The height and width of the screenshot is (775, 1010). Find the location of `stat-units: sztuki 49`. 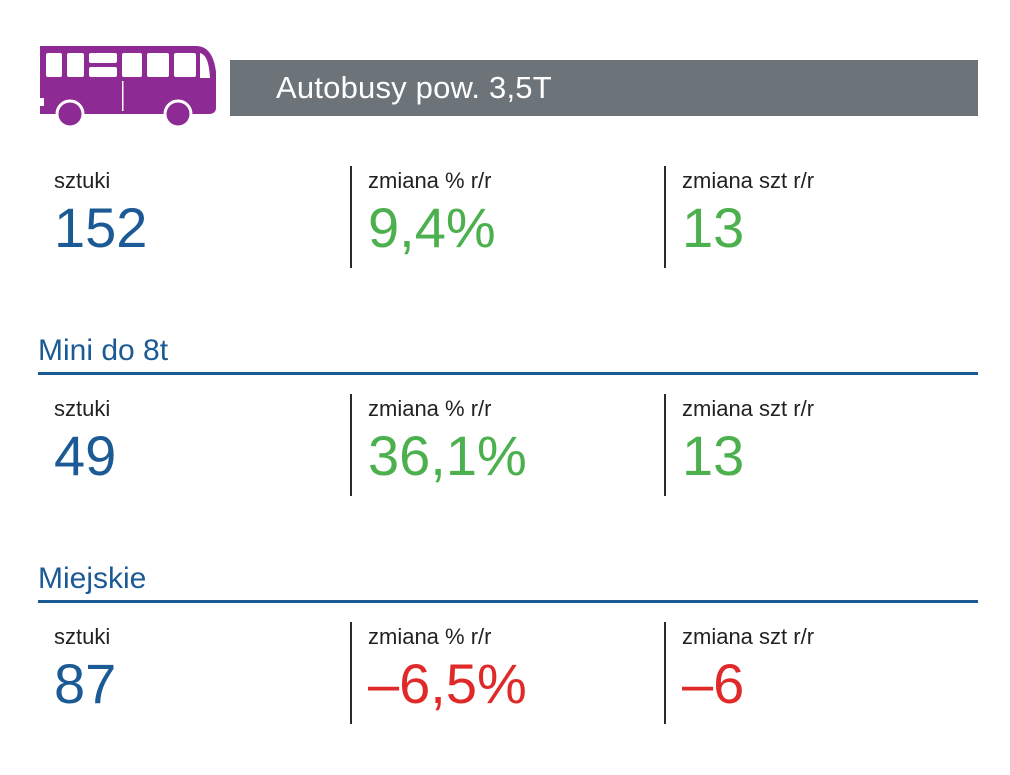

stat-units: sztuki 49 is located at coordinates (194, 445).